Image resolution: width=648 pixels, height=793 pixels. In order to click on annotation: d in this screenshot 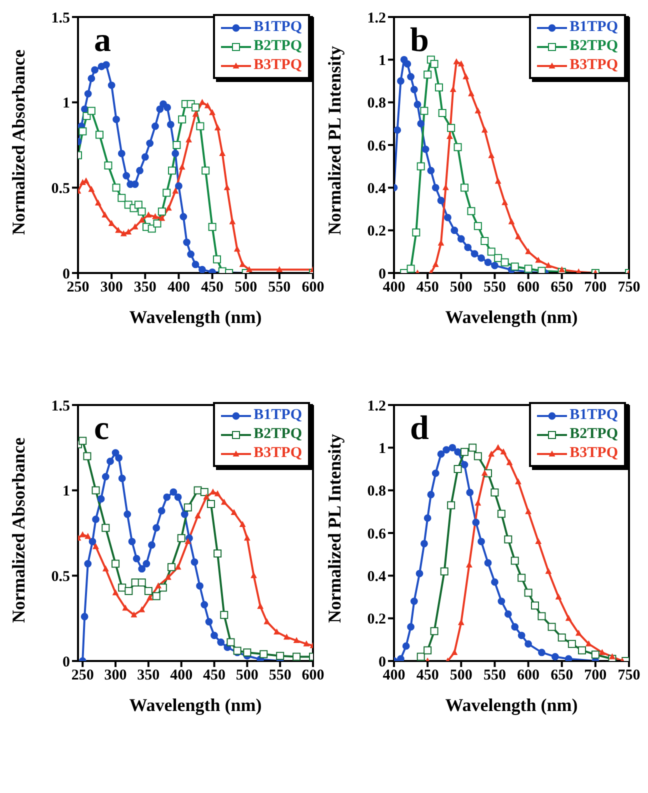, I will do `click(419, 429)`.